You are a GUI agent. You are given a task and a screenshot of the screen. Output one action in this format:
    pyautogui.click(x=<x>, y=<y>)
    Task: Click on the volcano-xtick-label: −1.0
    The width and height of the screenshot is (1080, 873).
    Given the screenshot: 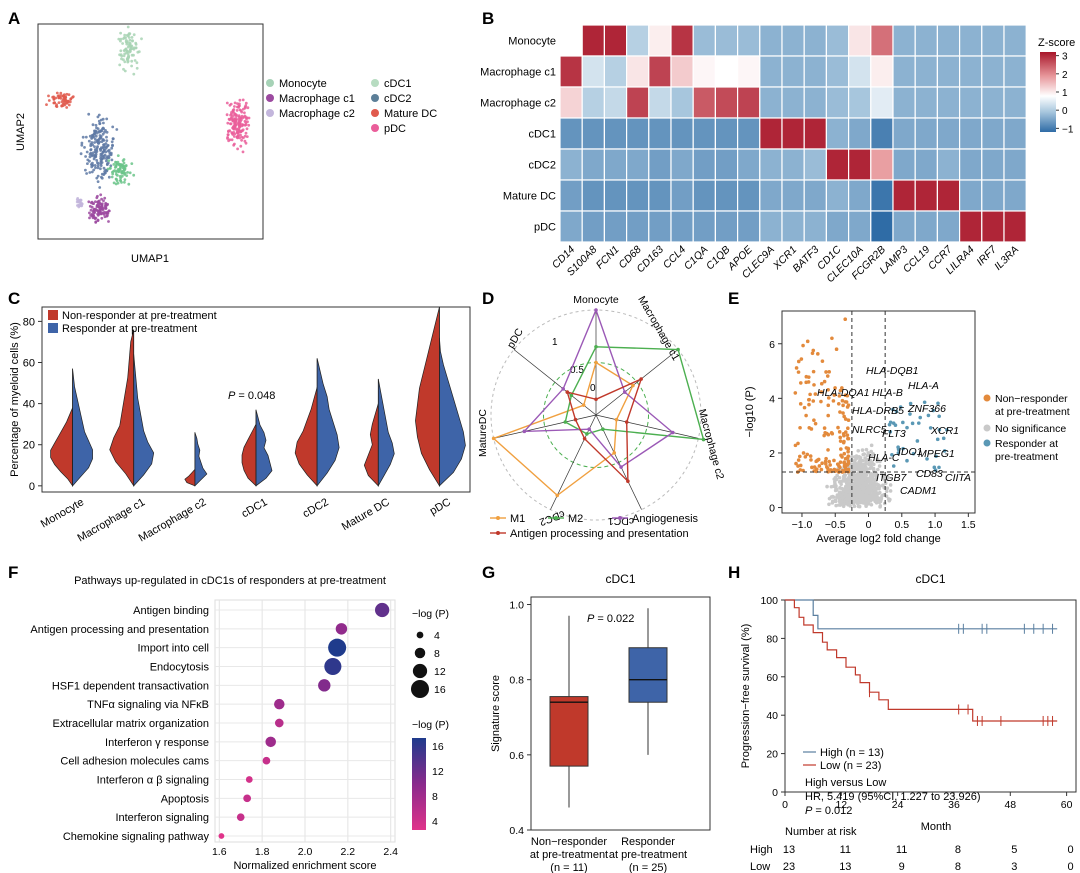 What is the action you would take?
    pyautogui.click(x=802, y=525)
    